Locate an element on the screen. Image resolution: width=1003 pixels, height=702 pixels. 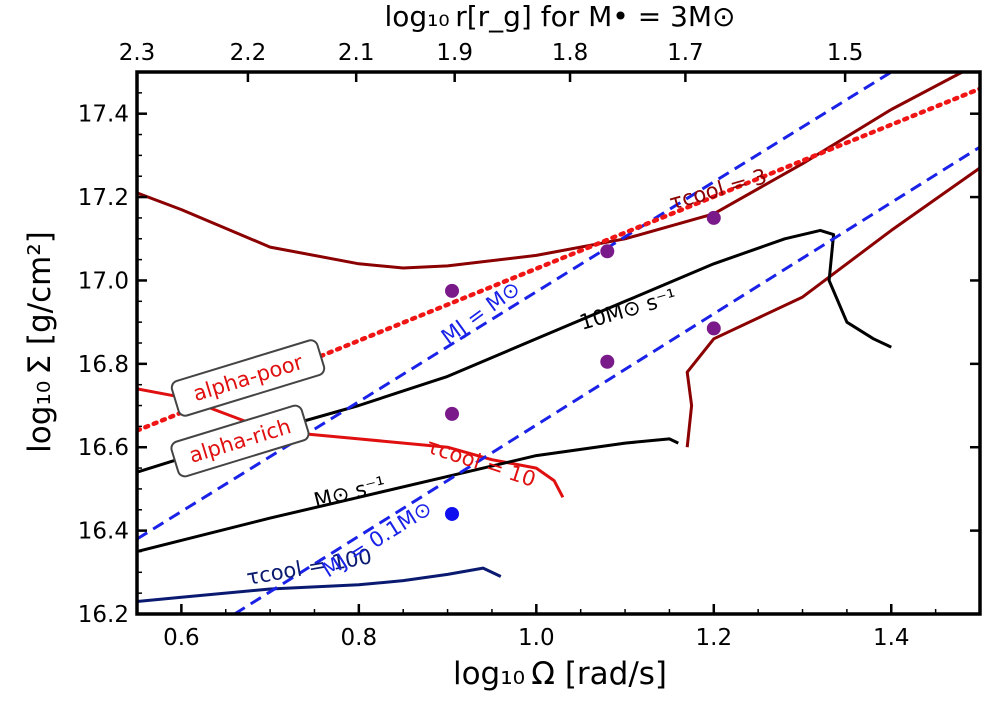
top-tick-label: 1.5 is located at coordinates (845, 53).